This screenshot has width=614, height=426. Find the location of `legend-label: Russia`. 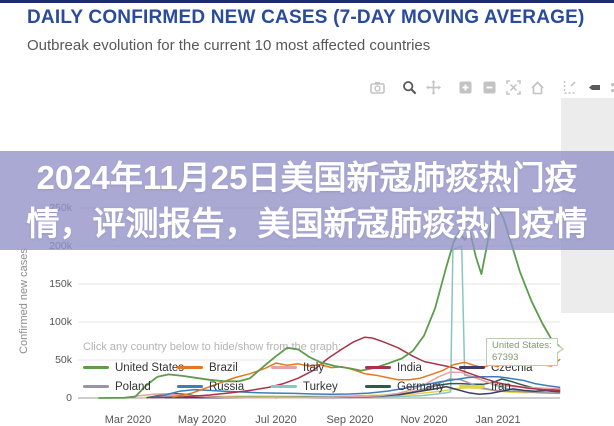

legend-label: Russia is located at coordinates (227, 386).